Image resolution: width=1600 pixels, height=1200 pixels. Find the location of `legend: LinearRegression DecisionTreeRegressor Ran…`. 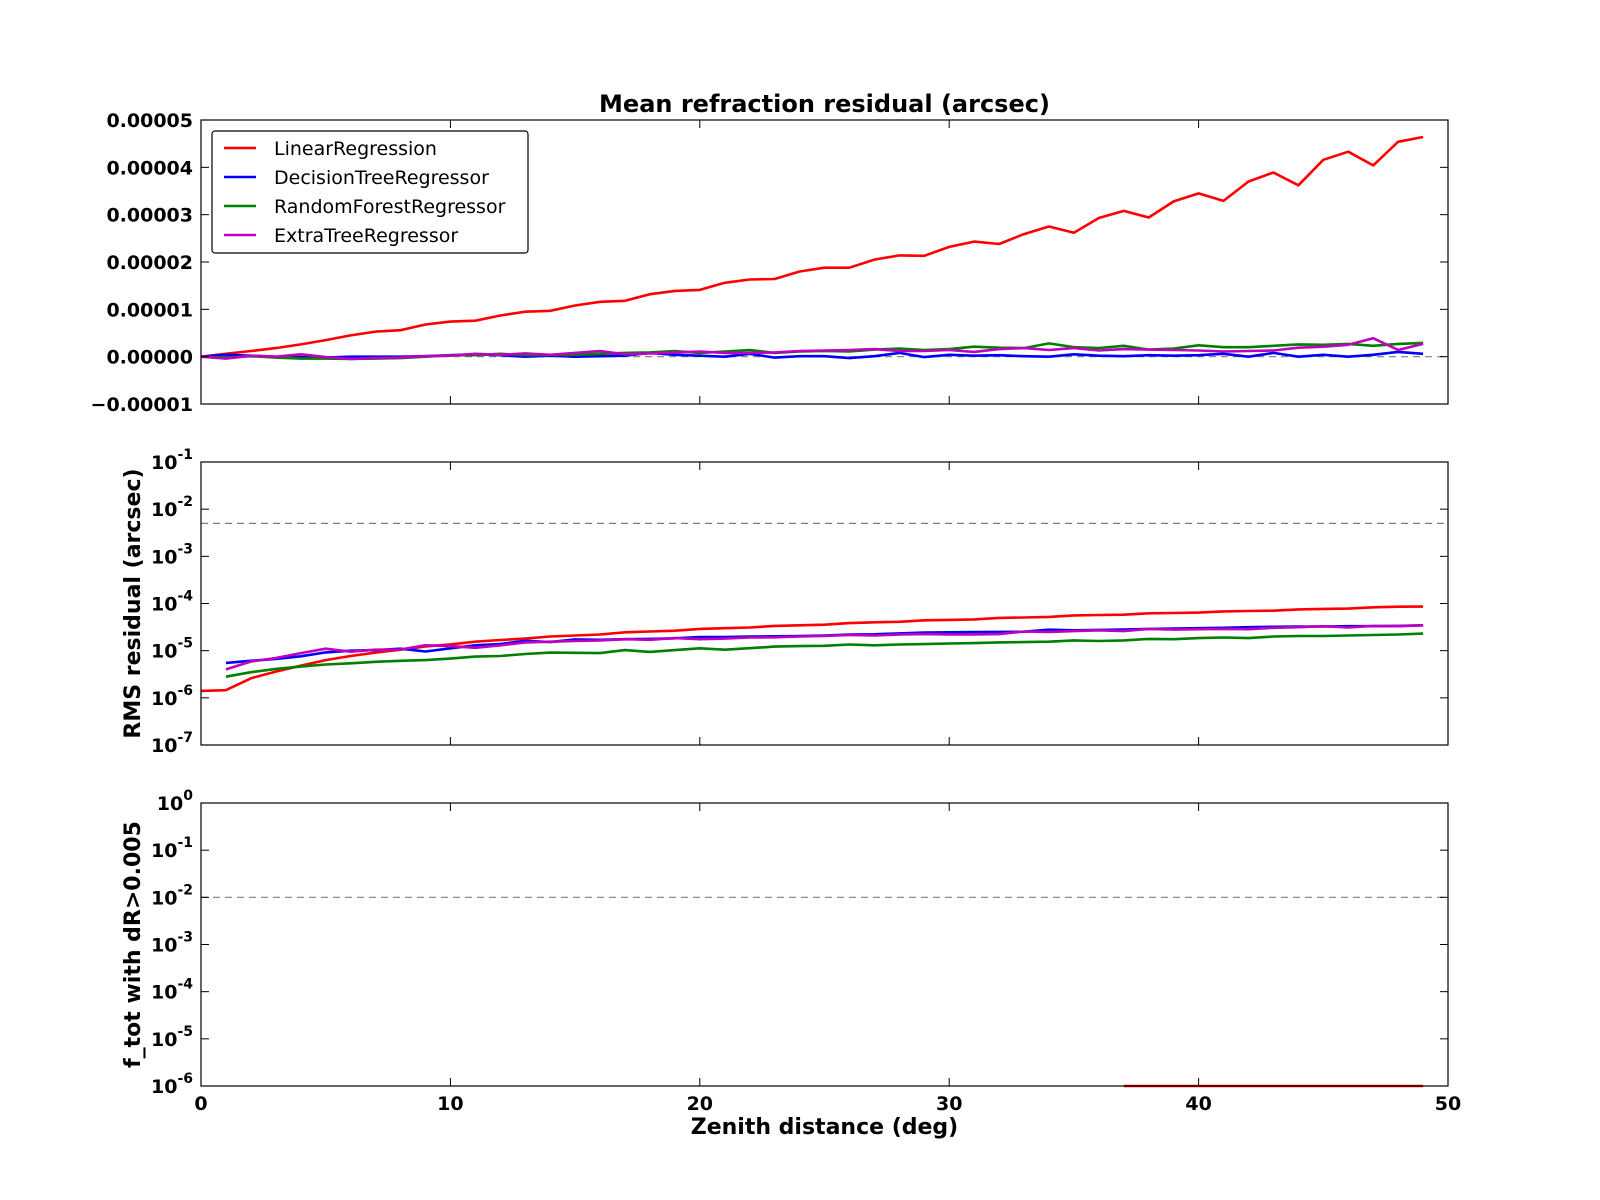

legend: LinearRegression DecisionTreeRegressor Ran… is located at coordinates (370, 192).